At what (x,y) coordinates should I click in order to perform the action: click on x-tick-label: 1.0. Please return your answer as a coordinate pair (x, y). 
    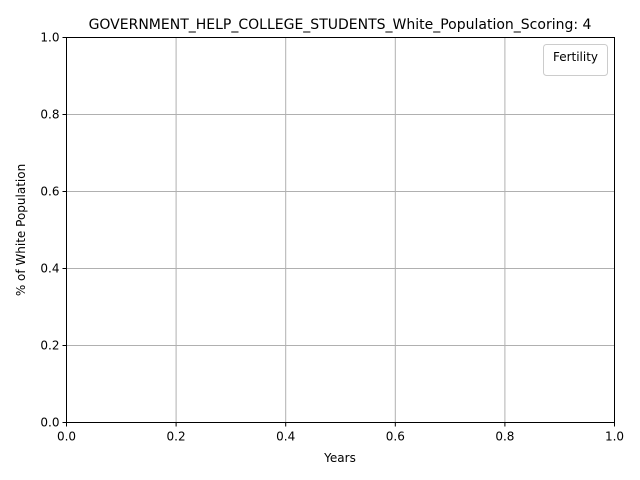
    Looking at the image, I should click on (614, 437).